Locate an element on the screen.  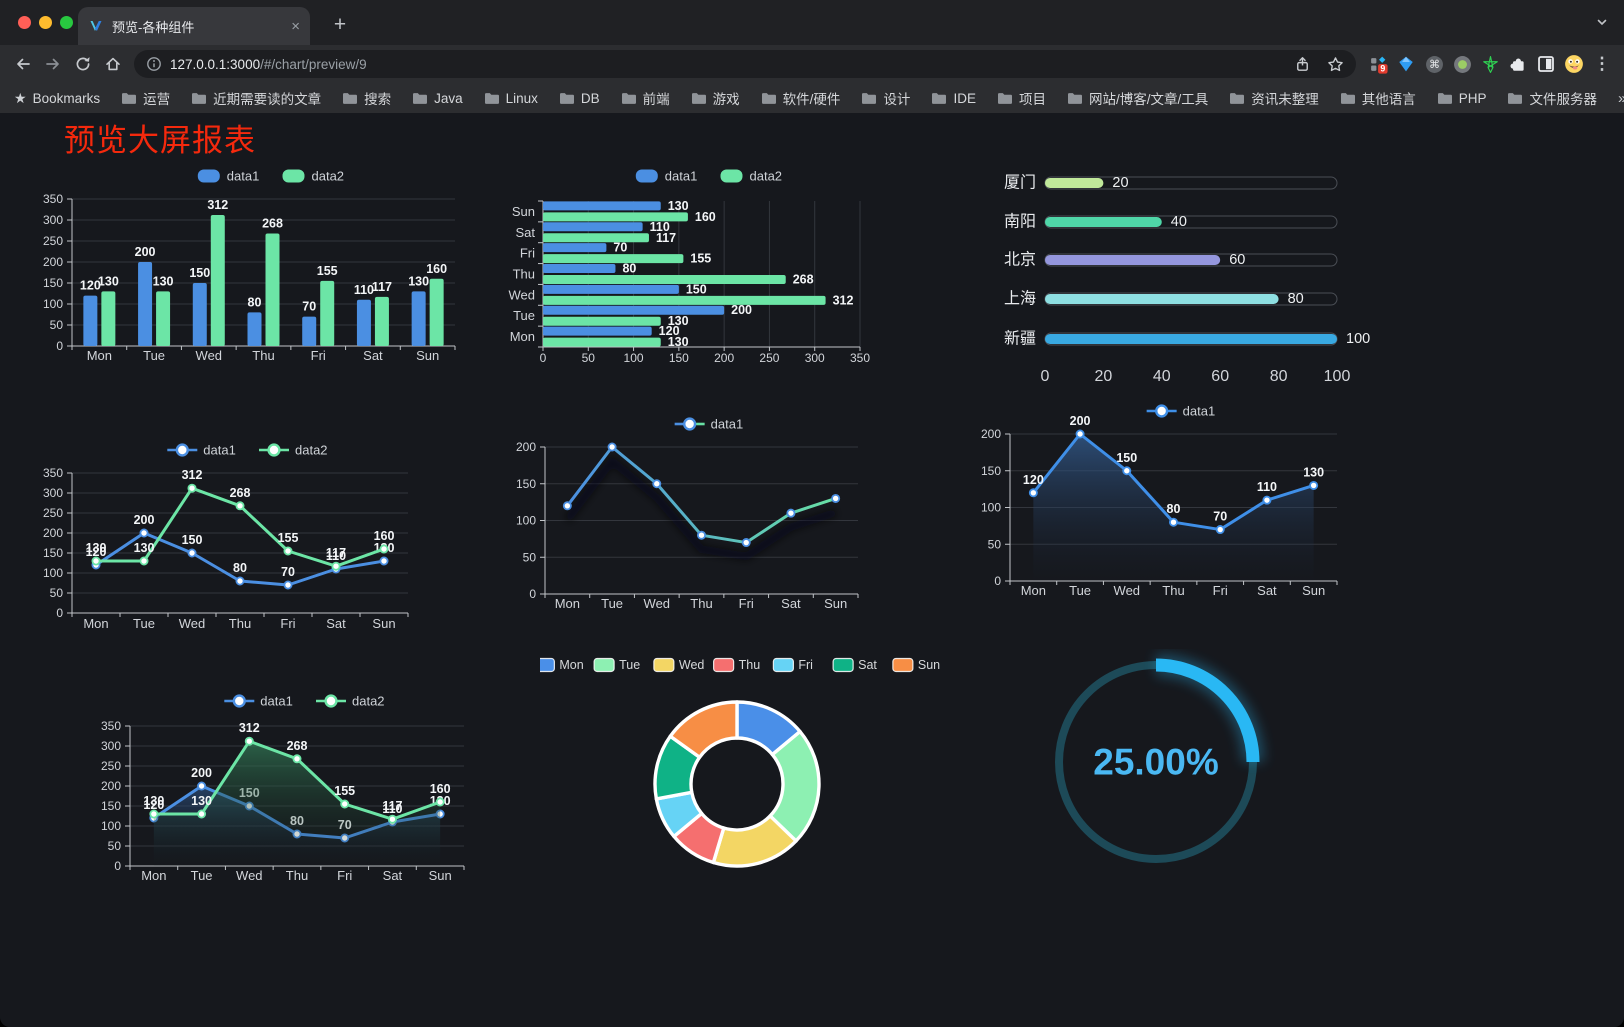
point-data1-Sat is located at coordinates (791, 513).